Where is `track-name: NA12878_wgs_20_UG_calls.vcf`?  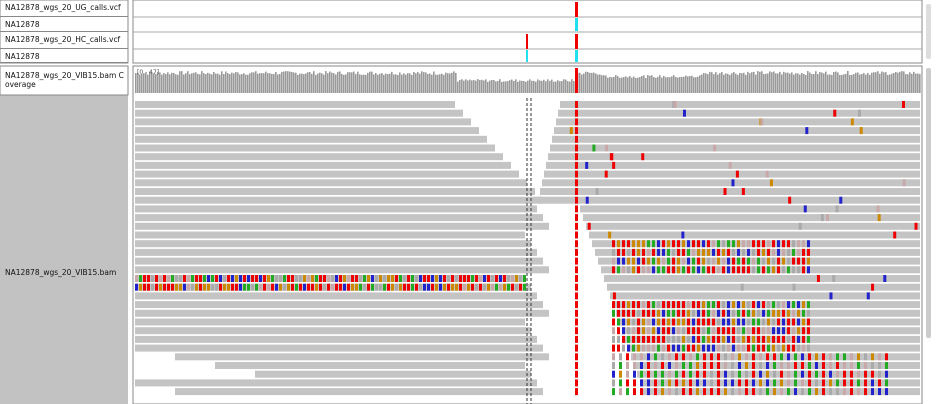 track-name: NA12878_wgs_20_UG_calls.vcf is located at coordinates (64, 8).